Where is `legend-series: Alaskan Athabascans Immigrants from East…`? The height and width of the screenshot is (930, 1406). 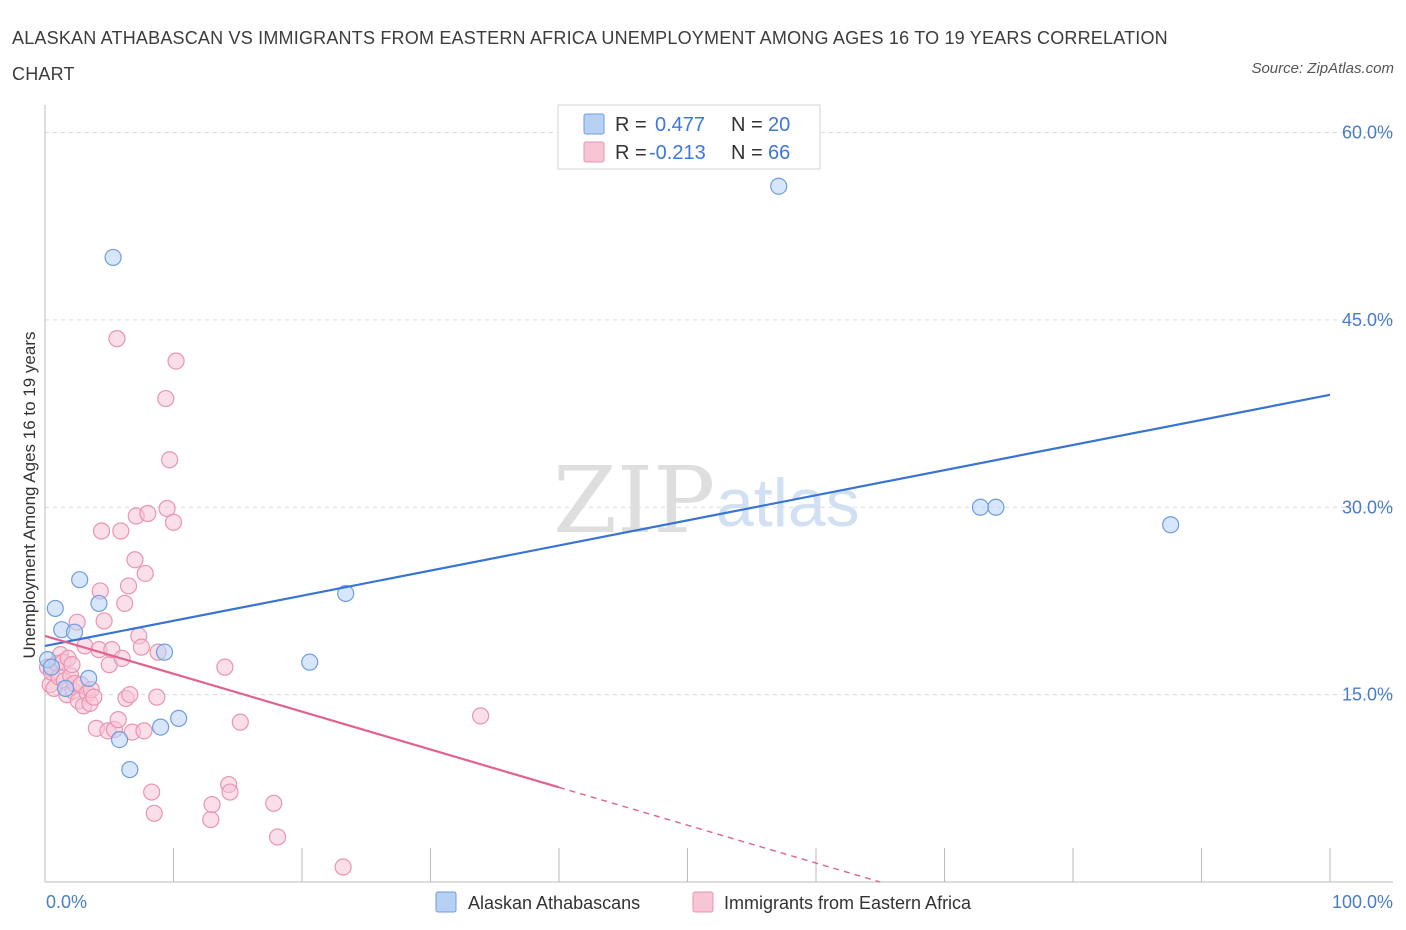 legend-series: Alaskan Athabascans Immigrants from East… is located at coordinates (703, 902).